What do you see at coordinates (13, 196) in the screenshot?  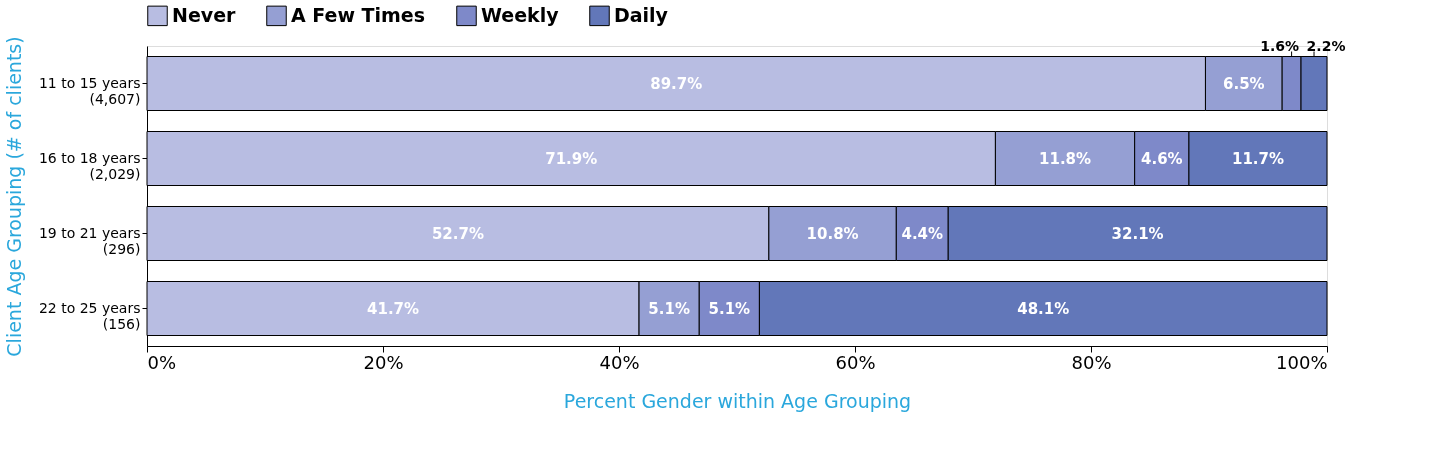 I see `y-axis-title: Client Age Grouping (# of clients)` at bounding box center [13, 196].